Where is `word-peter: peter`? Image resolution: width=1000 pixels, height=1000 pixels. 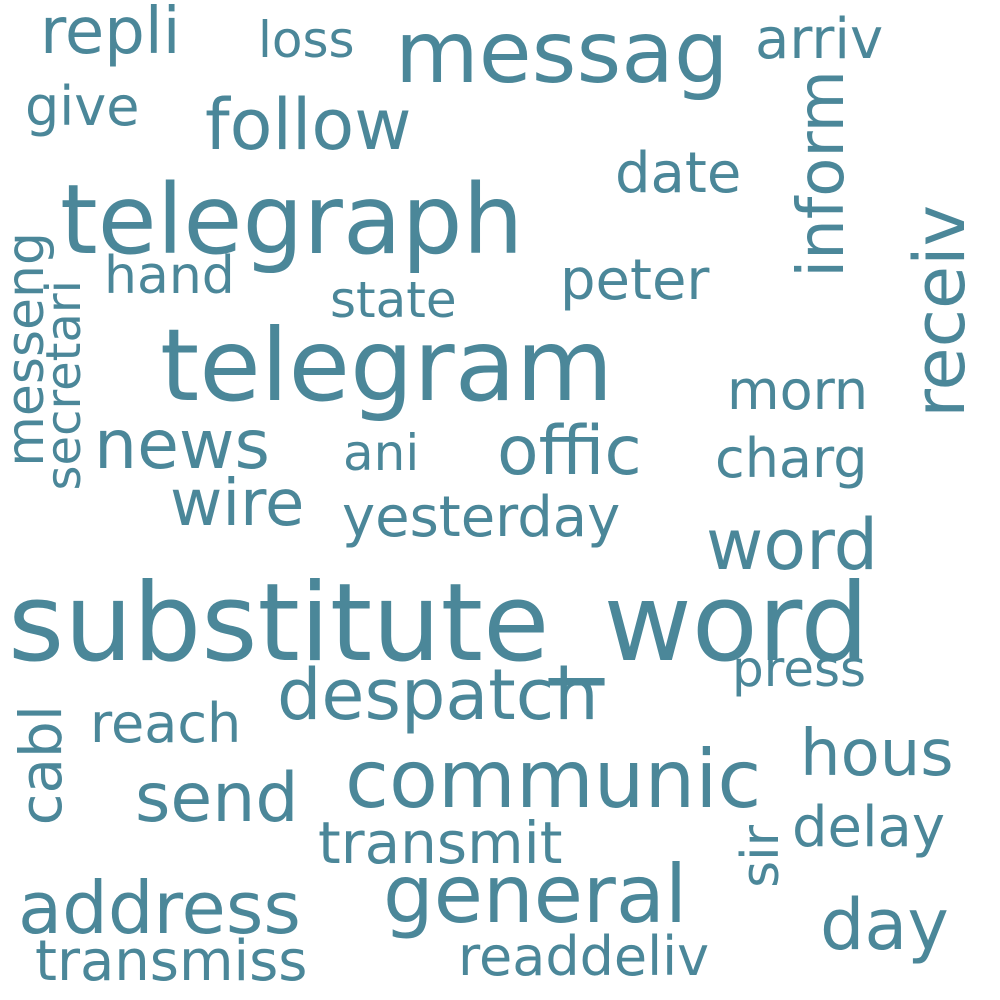 word-peter: peter is located at coordinates (635, 280).